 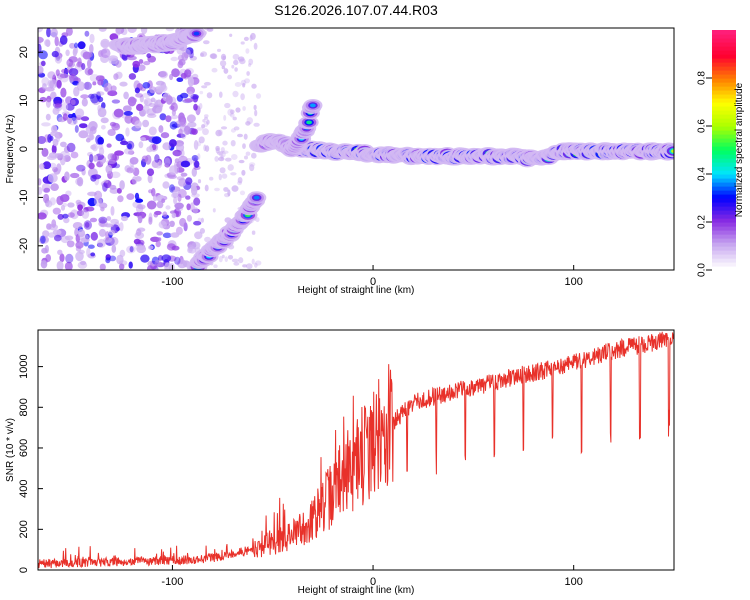 What do you see at coordinates (24, 529) in the screenshot?
I see `y-tick-label: 200` at bounding box center [24, 529].